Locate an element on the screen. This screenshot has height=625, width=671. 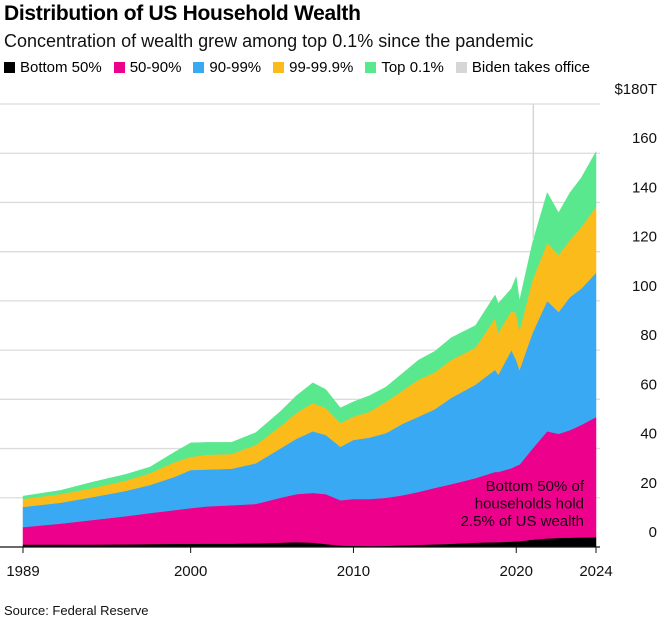
x-tick-label-2020: 2020 is located at coordinates (516, 571).